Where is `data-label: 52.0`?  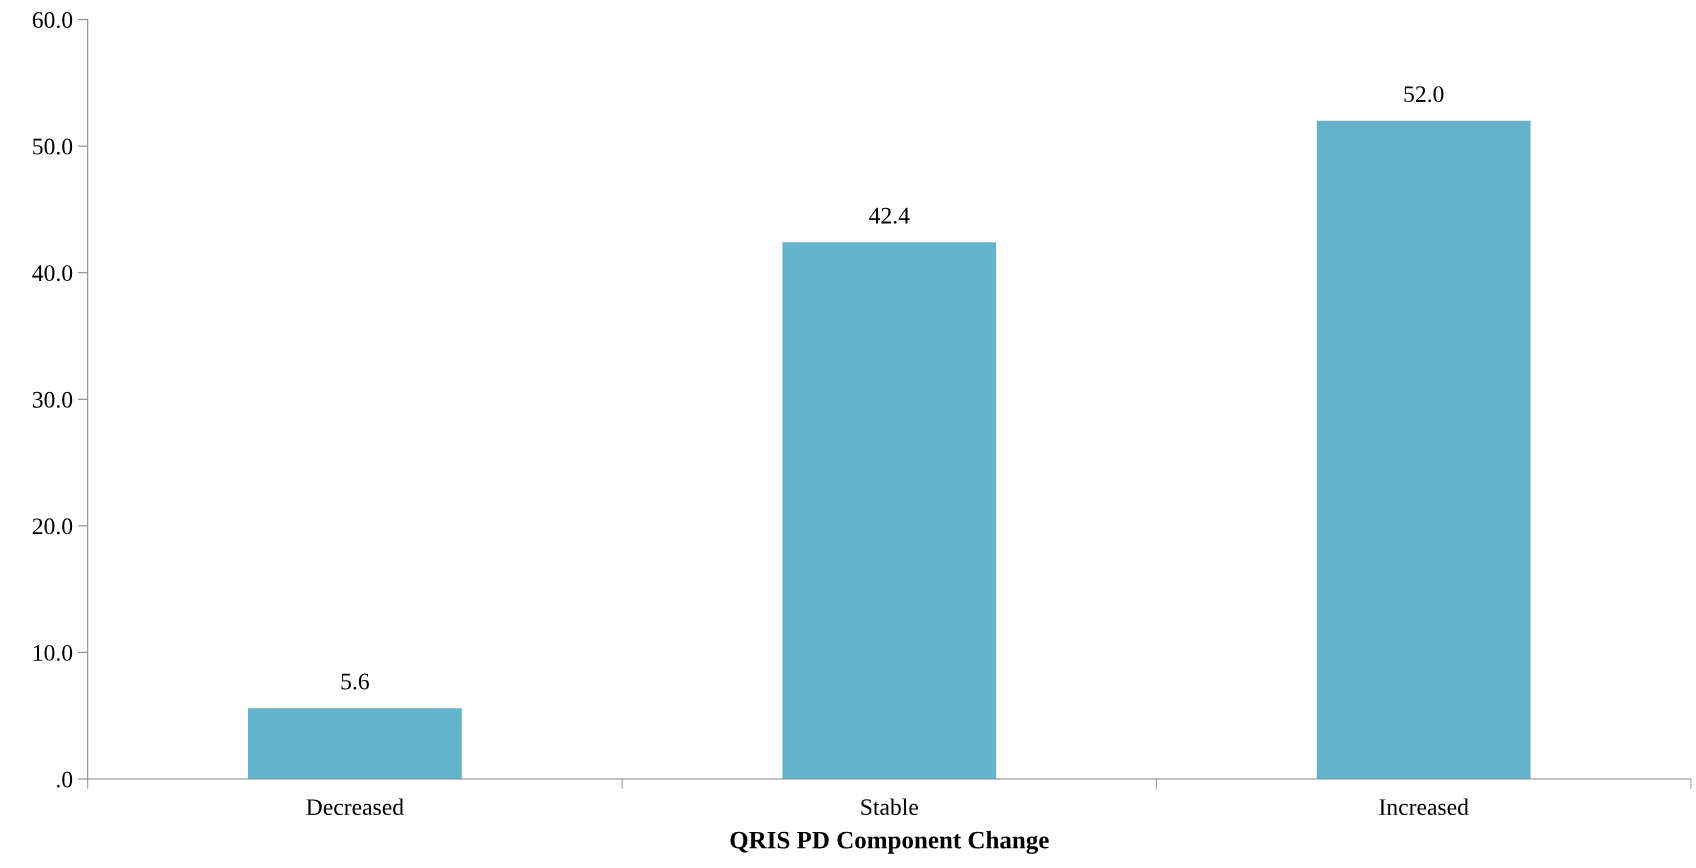 data-label: 52.0 is located at coordinates (1424, 94).